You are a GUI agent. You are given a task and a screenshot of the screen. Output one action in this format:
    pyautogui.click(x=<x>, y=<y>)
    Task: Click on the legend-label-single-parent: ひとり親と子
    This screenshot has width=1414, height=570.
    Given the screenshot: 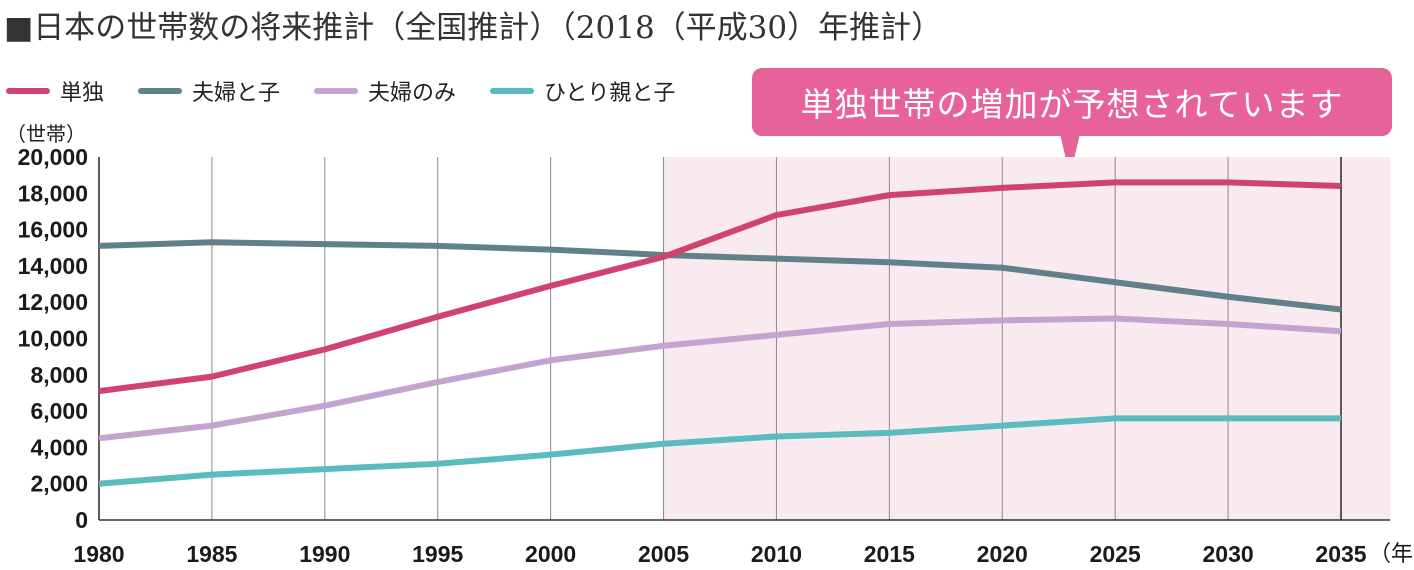 What is the action you would take?
    pyautogui.click(x=610, y=93)
    